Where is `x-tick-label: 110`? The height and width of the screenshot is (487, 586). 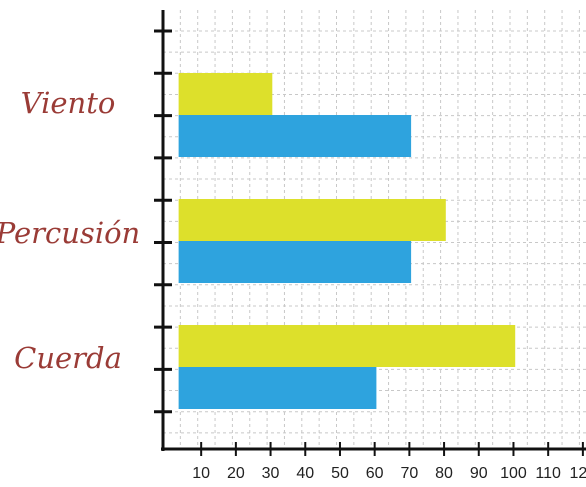 x-tick-label: 110 is located at coordinates (548, 473).